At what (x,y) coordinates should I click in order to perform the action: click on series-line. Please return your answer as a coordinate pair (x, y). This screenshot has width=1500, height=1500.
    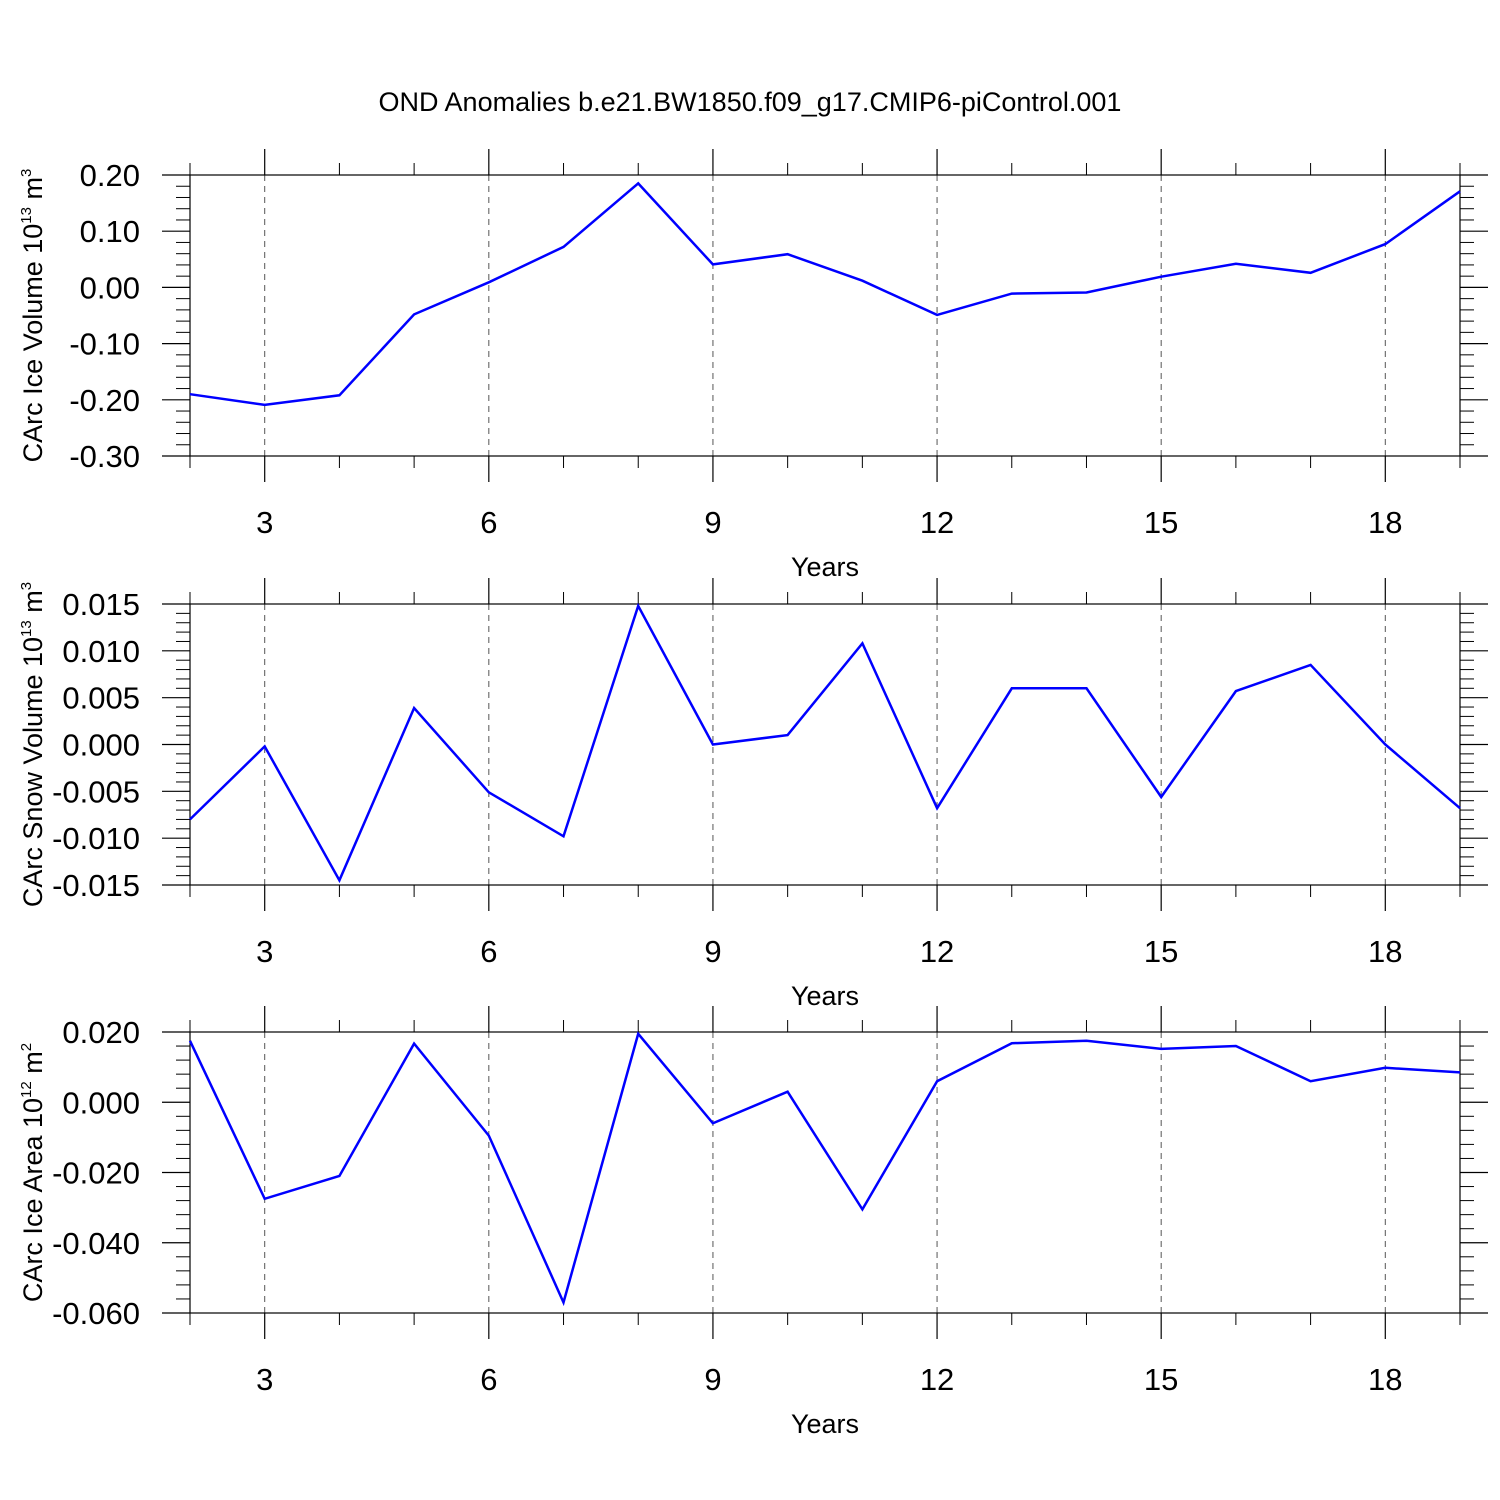
    Looking at the image, I should click on (825, 294).